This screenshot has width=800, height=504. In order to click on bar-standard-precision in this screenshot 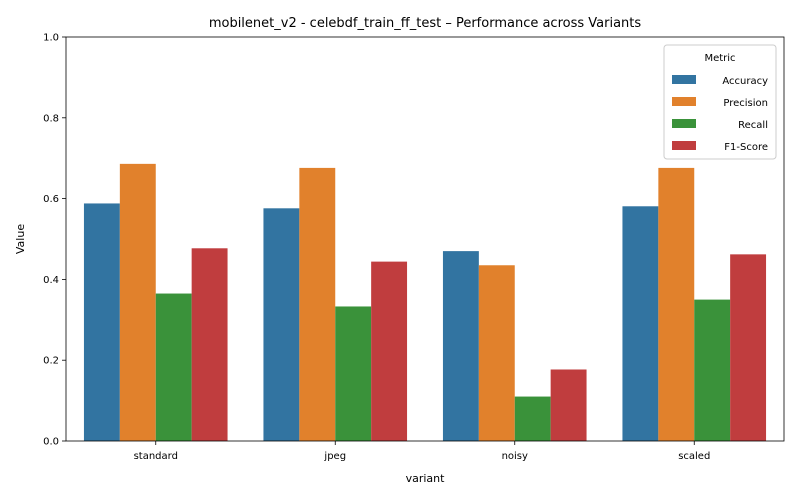, I will do `click(137, 302)`.